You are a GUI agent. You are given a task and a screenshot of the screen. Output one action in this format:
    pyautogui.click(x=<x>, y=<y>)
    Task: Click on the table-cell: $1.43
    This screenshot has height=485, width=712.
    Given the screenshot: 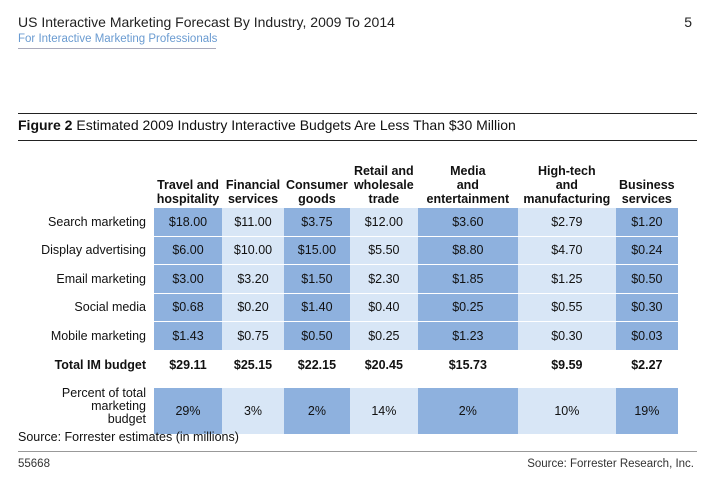 What is the action you would take?
    pyautogui.click(x=188, y=335)
    